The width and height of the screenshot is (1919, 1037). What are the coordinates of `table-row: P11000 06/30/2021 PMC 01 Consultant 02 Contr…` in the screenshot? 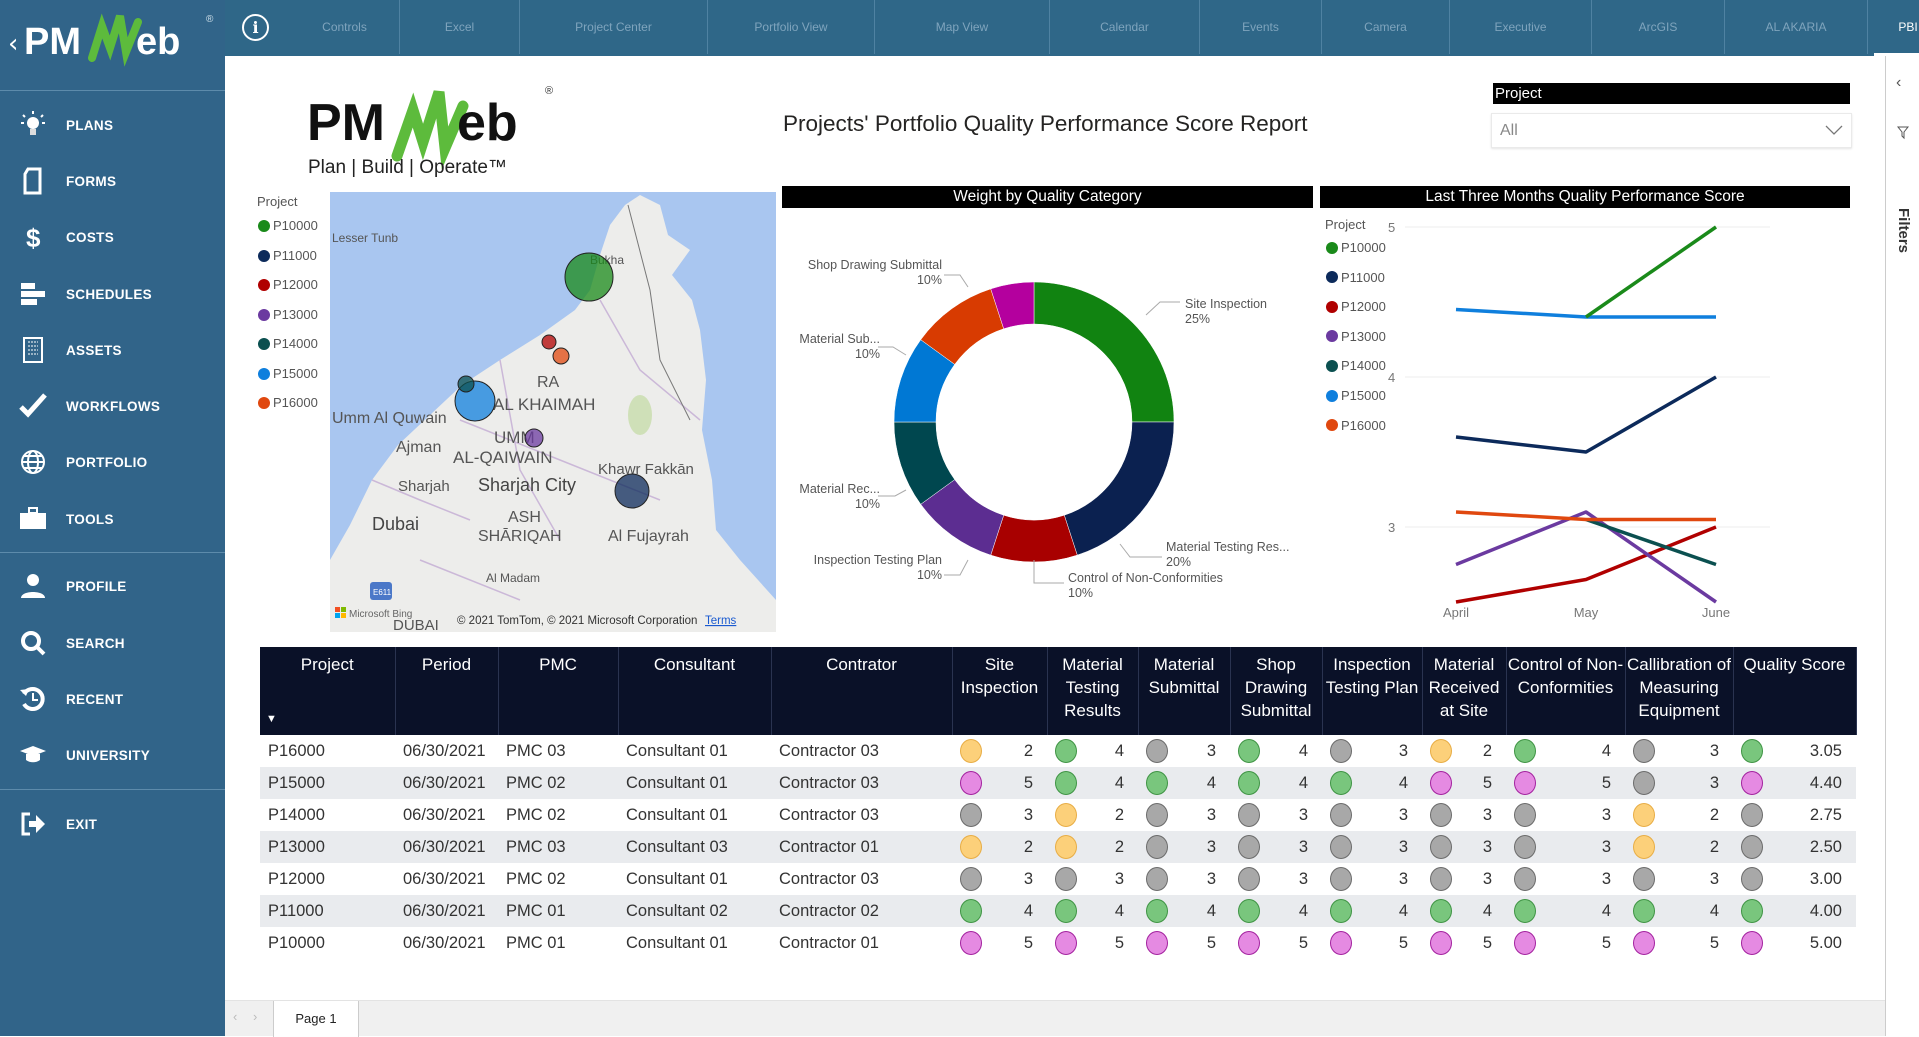 It's located at (1058, 911).